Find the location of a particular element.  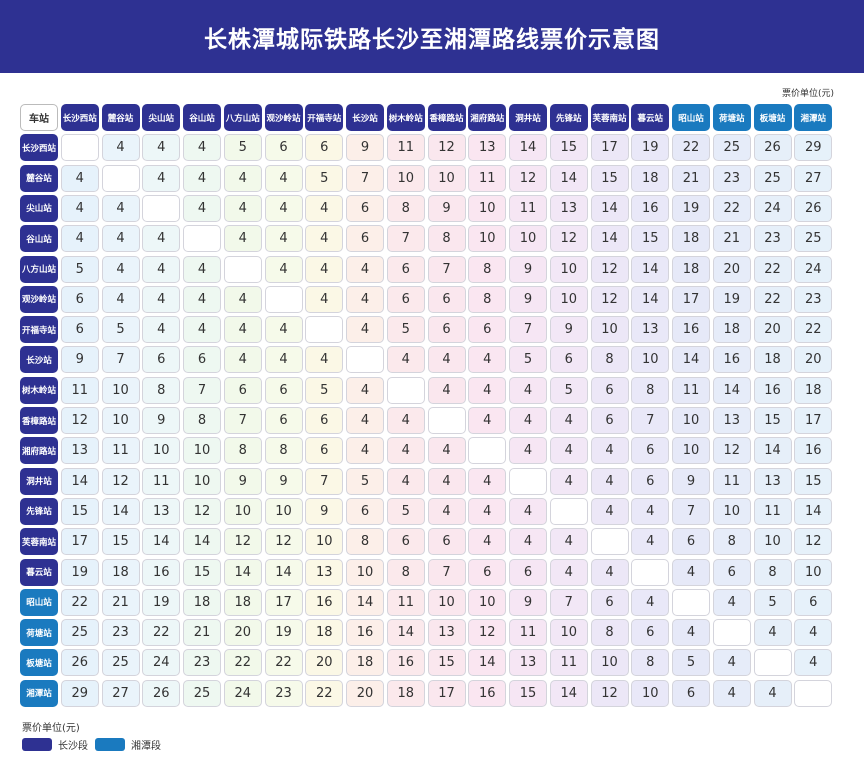

fare-cell: 11 is located at coordinates (405, 148).